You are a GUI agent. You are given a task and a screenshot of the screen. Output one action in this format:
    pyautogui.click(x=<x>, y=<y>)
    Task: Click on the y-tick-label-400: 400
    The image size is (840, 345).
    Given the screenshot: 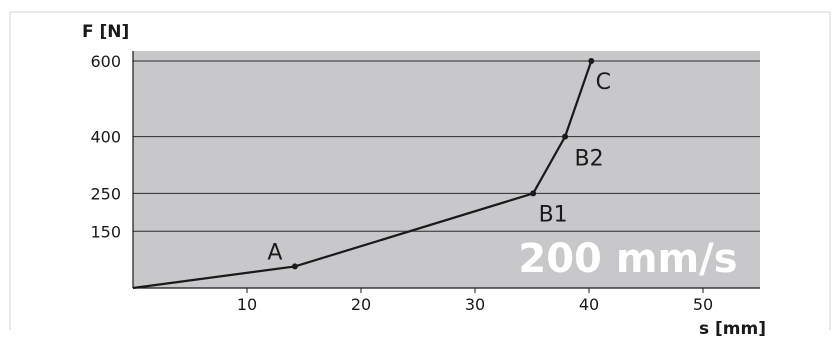 What is the action you would take?
    pyautogui.click(x=105, y=137)
    